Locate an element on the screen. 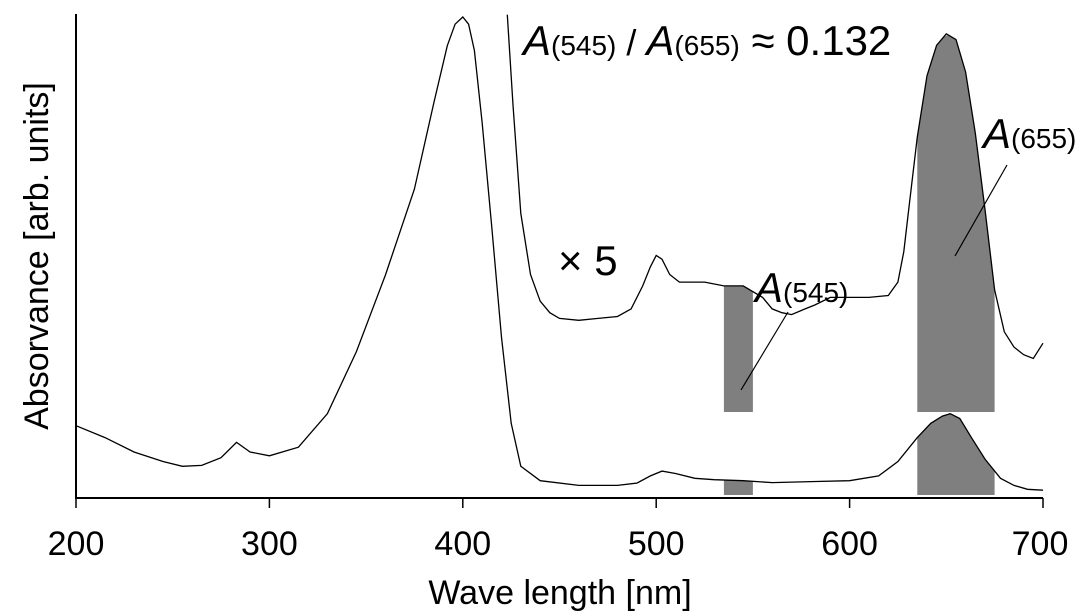 The height and width of the screenshot is (614, 1087). x-tick-label: 200 is located at coordinates (76, 544).